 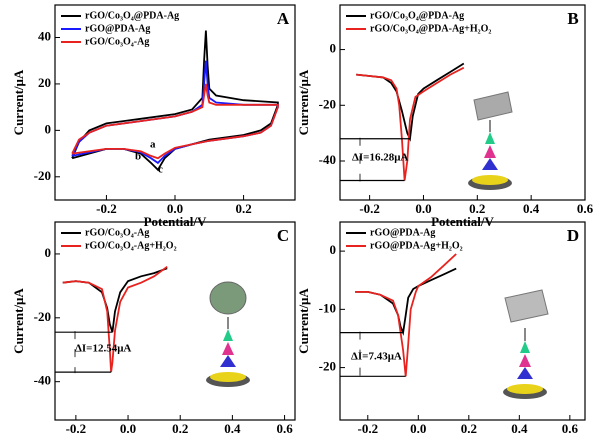 I want to click on annotation: c, so click(x=160, y=170).